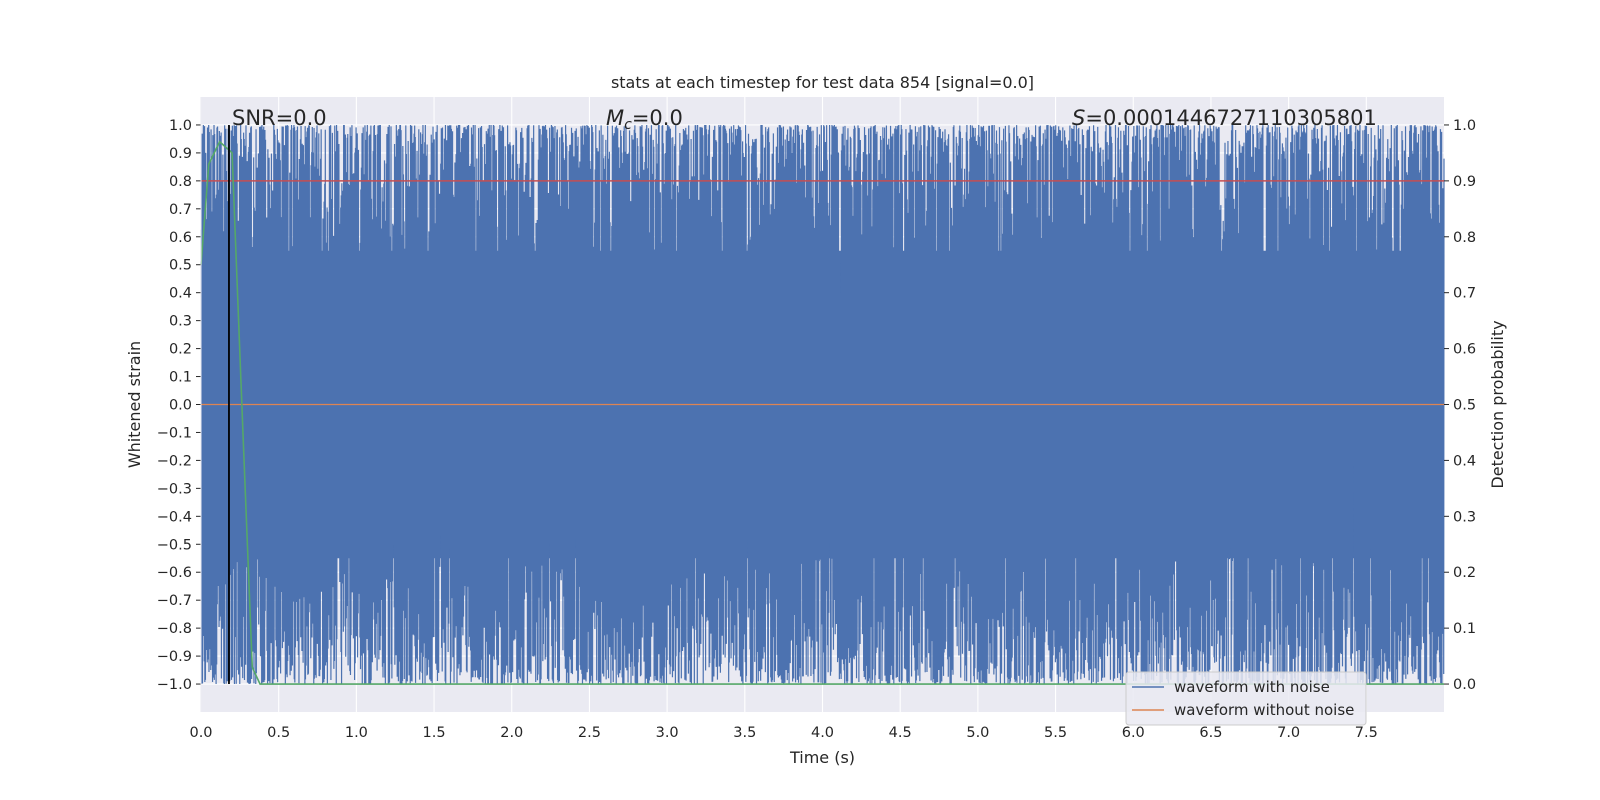  Describe the element at coordinates (180, 294) in the screenshot. I see `y-tick-label: 0.4` at that location.